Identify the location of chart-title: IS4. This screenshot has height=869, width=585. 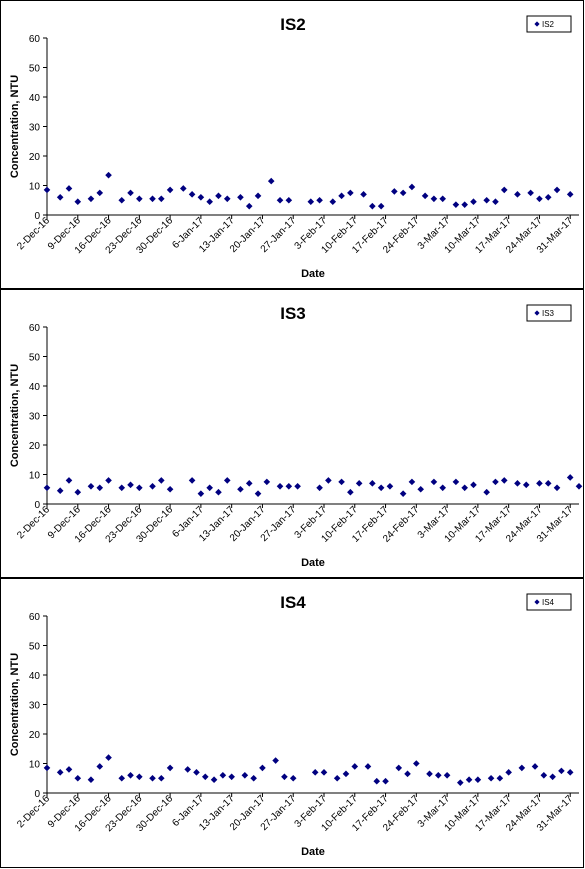
(293, 602).